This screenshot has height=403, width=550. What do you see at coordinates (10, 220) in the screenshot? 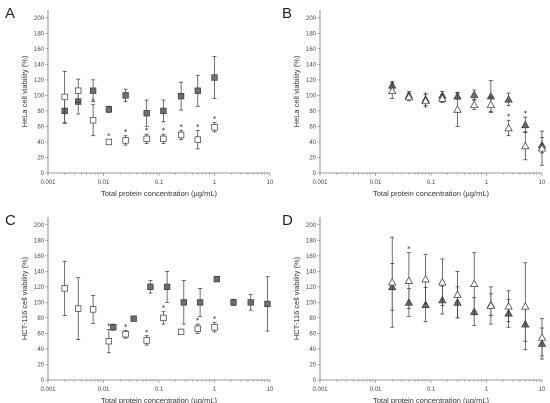
I see `panel-letter: C` at bounding box center [10, 220].